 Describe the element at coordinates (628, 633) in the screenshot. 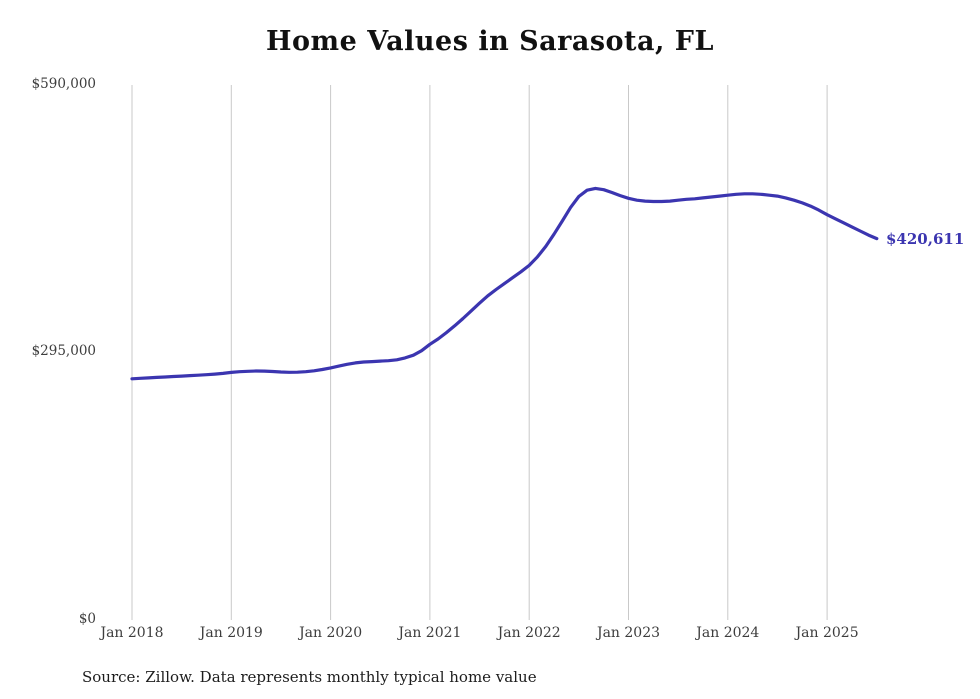

I see `x-axis-label: Jan 2023` at that location.